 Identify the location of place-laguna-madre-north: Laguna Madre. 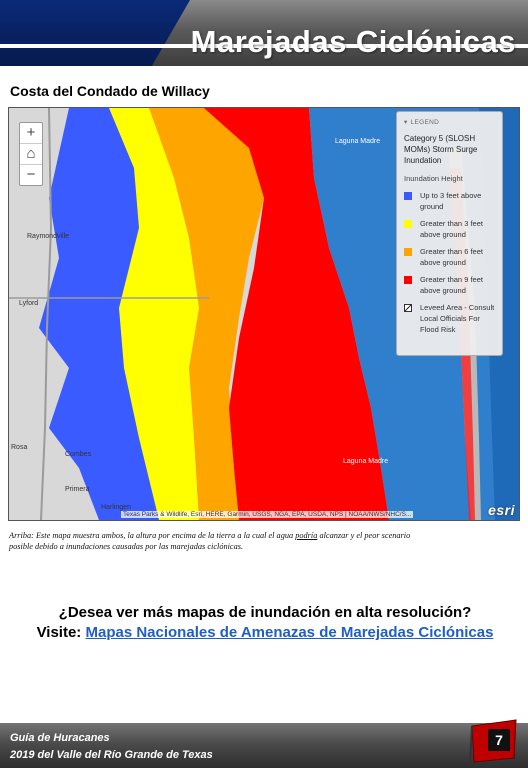
(358, 141).